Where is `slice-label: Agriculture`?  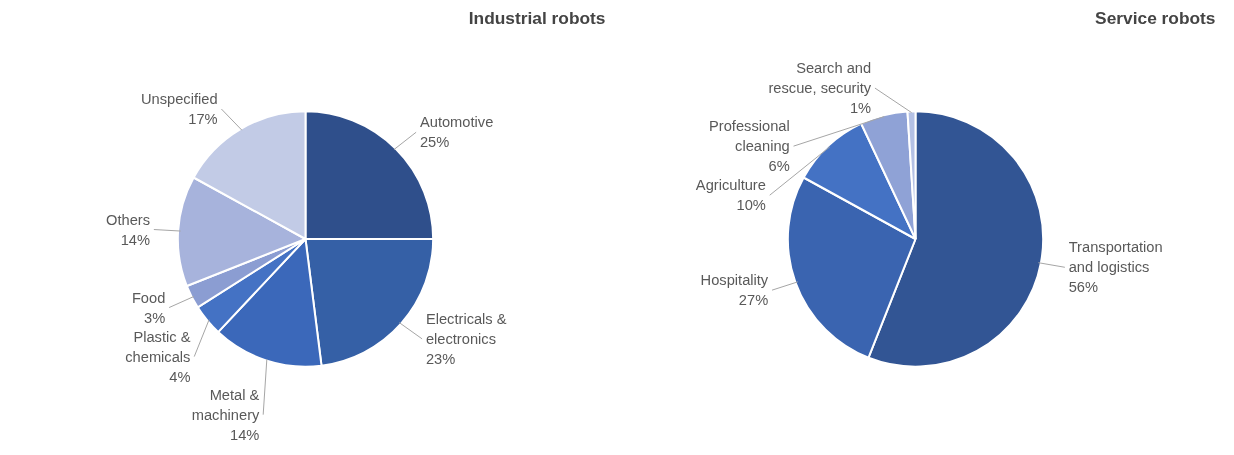 slice-label: Agriculture is located at coordinates (730, 185).